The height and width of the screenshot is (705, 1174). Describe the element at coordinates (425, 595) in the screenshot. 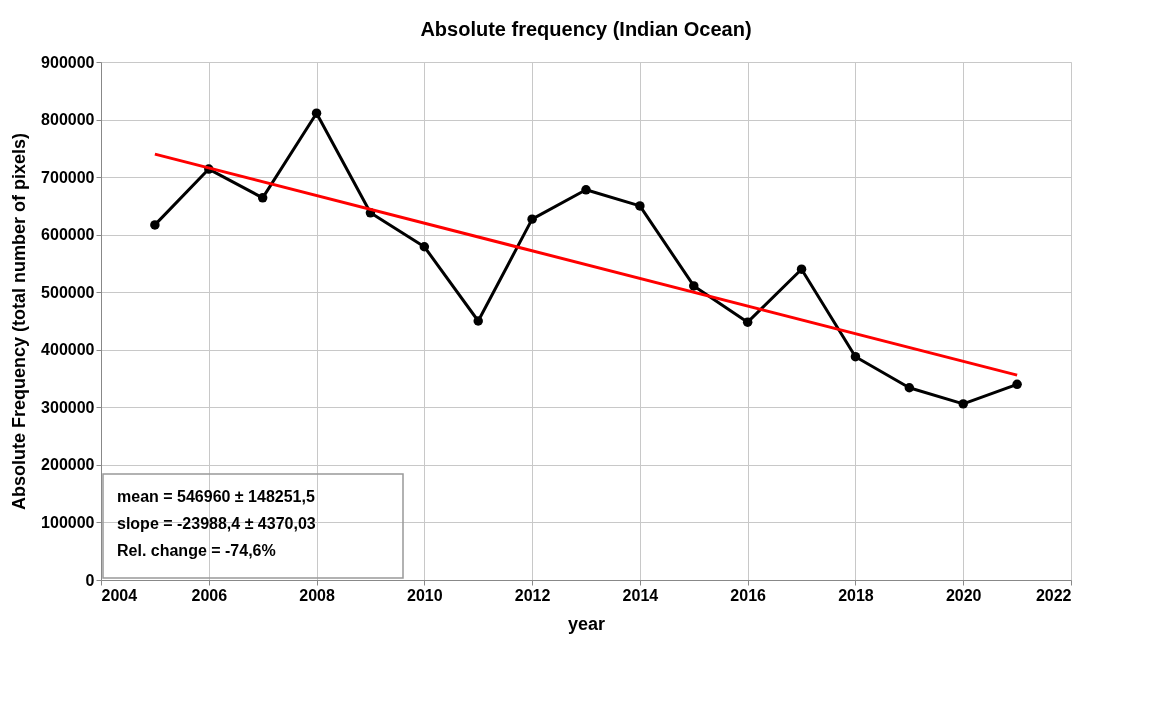

I see `x-tick-label: 2010` at that location.